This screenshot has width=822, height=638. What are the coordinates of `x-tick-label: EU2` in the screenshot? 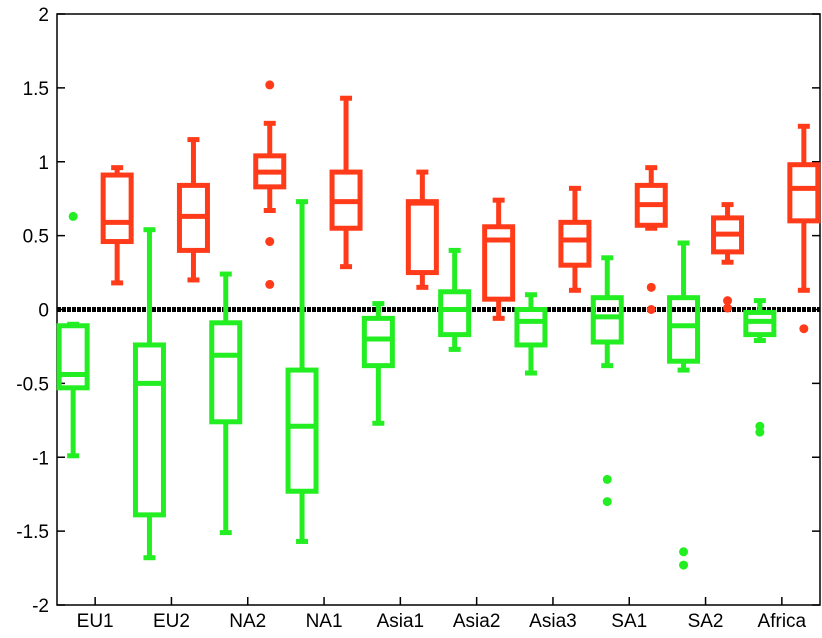 It's located at (171, 621).